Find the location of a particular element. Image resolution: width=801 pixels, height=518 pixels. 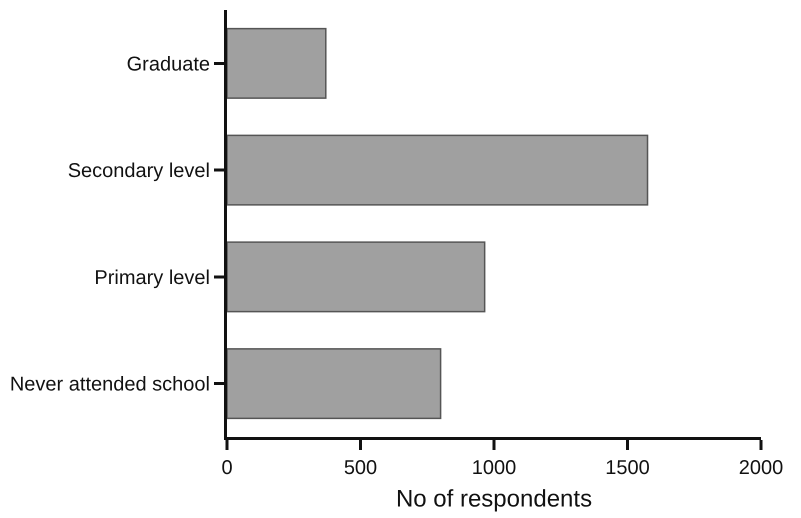

x-tick-label: 500 is located at coordinates (361, 468).